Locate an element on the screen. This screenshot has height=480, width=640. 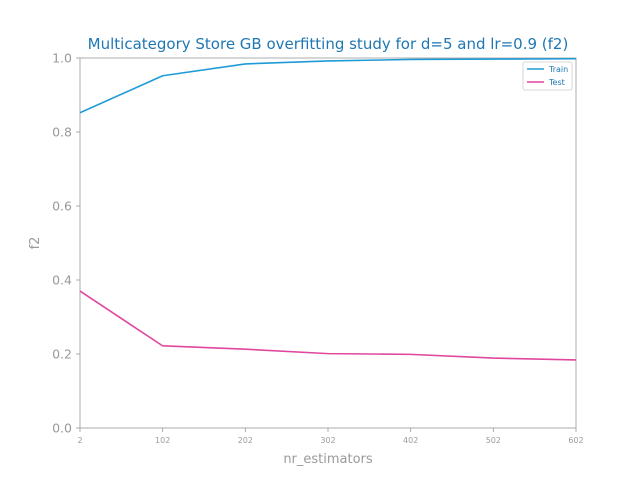
x-tick-label: 502 is located at coordinates (493, 440).